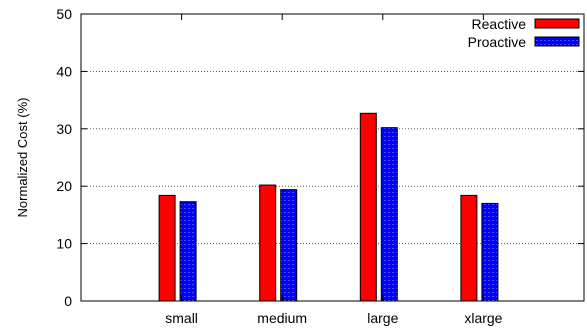 This screenshot has width=587, height=332. What do you see at coordinates (499, 24) in the screenshot?
I see `legend-label-reactive: Reactive` at bounding box center [499, 24].